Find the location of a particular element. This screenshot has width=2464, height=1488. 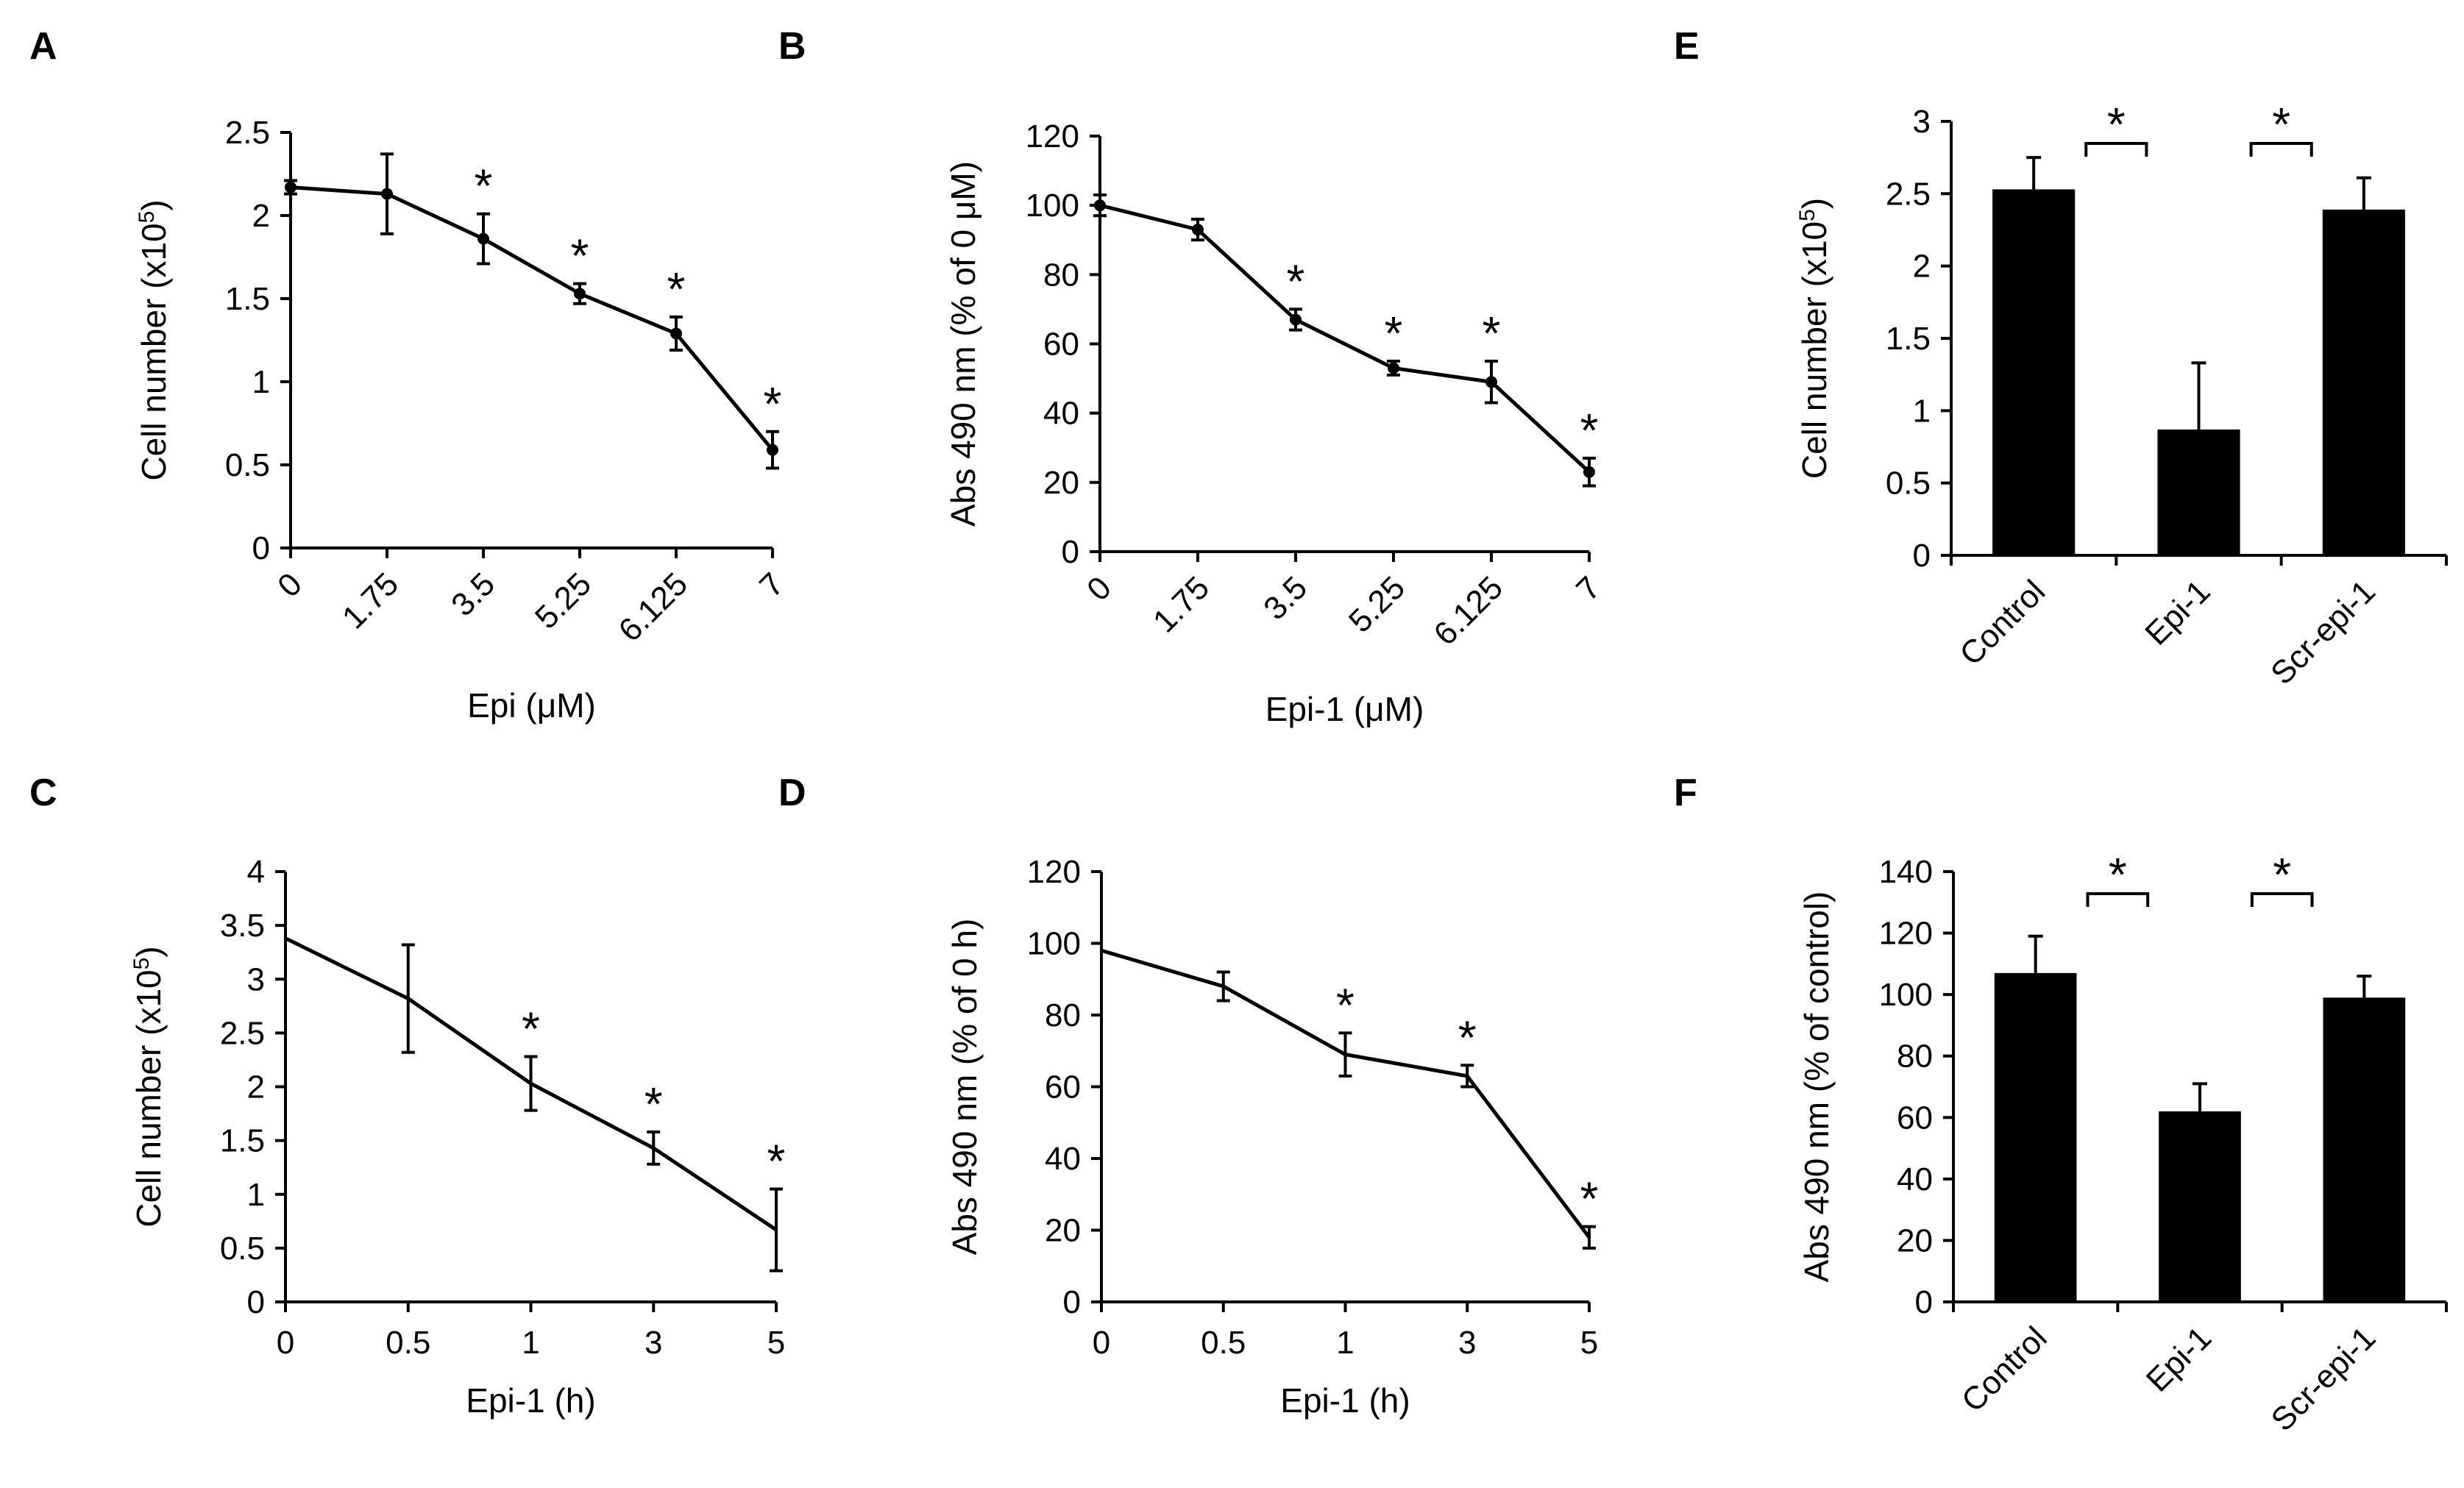

x-tick-label: 0.5 is located at coordinates (408, 1343).